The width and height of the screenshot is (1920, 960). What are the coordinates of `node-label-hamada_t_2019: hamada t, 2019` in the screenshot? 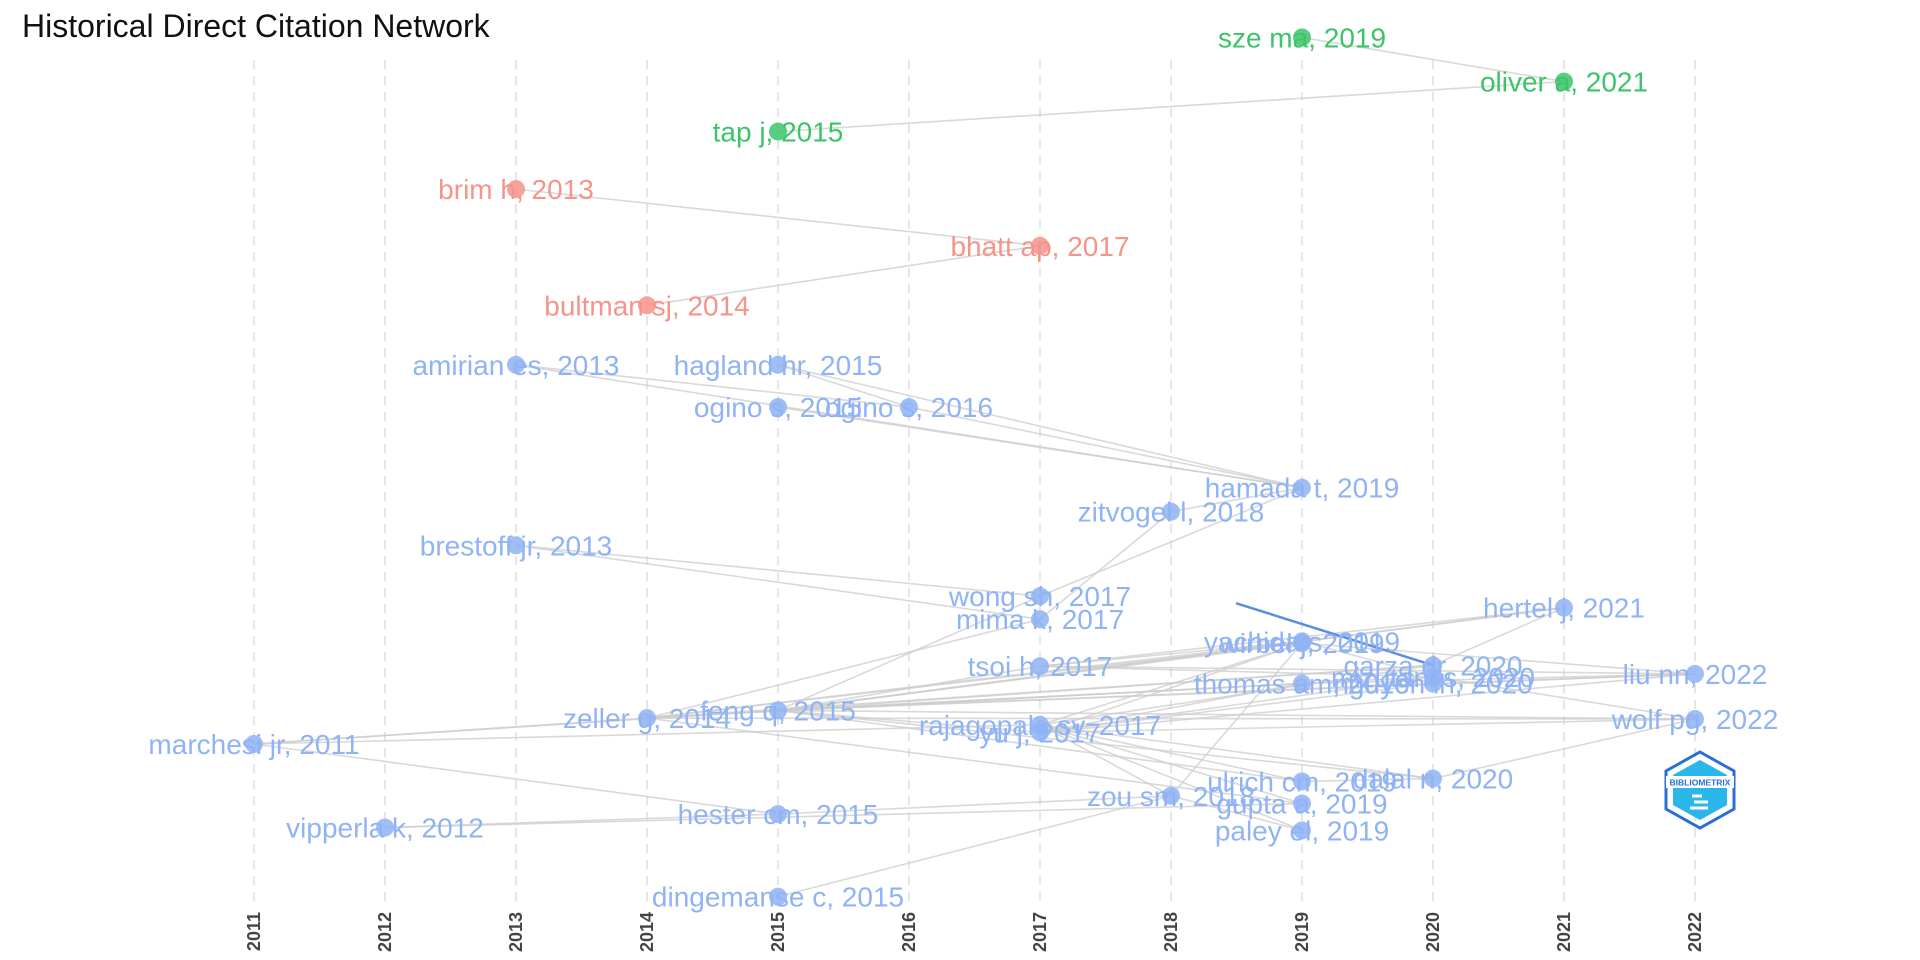 It's located at (1302, 488).